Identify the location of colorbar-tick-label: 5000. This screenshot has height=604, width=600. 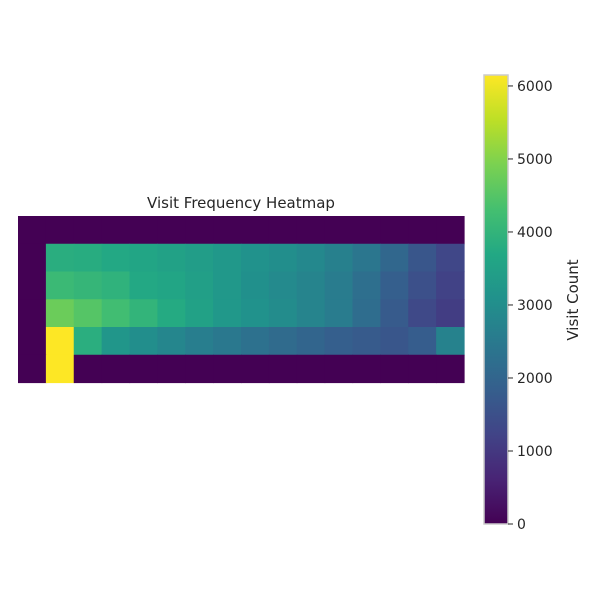
(535, 160).